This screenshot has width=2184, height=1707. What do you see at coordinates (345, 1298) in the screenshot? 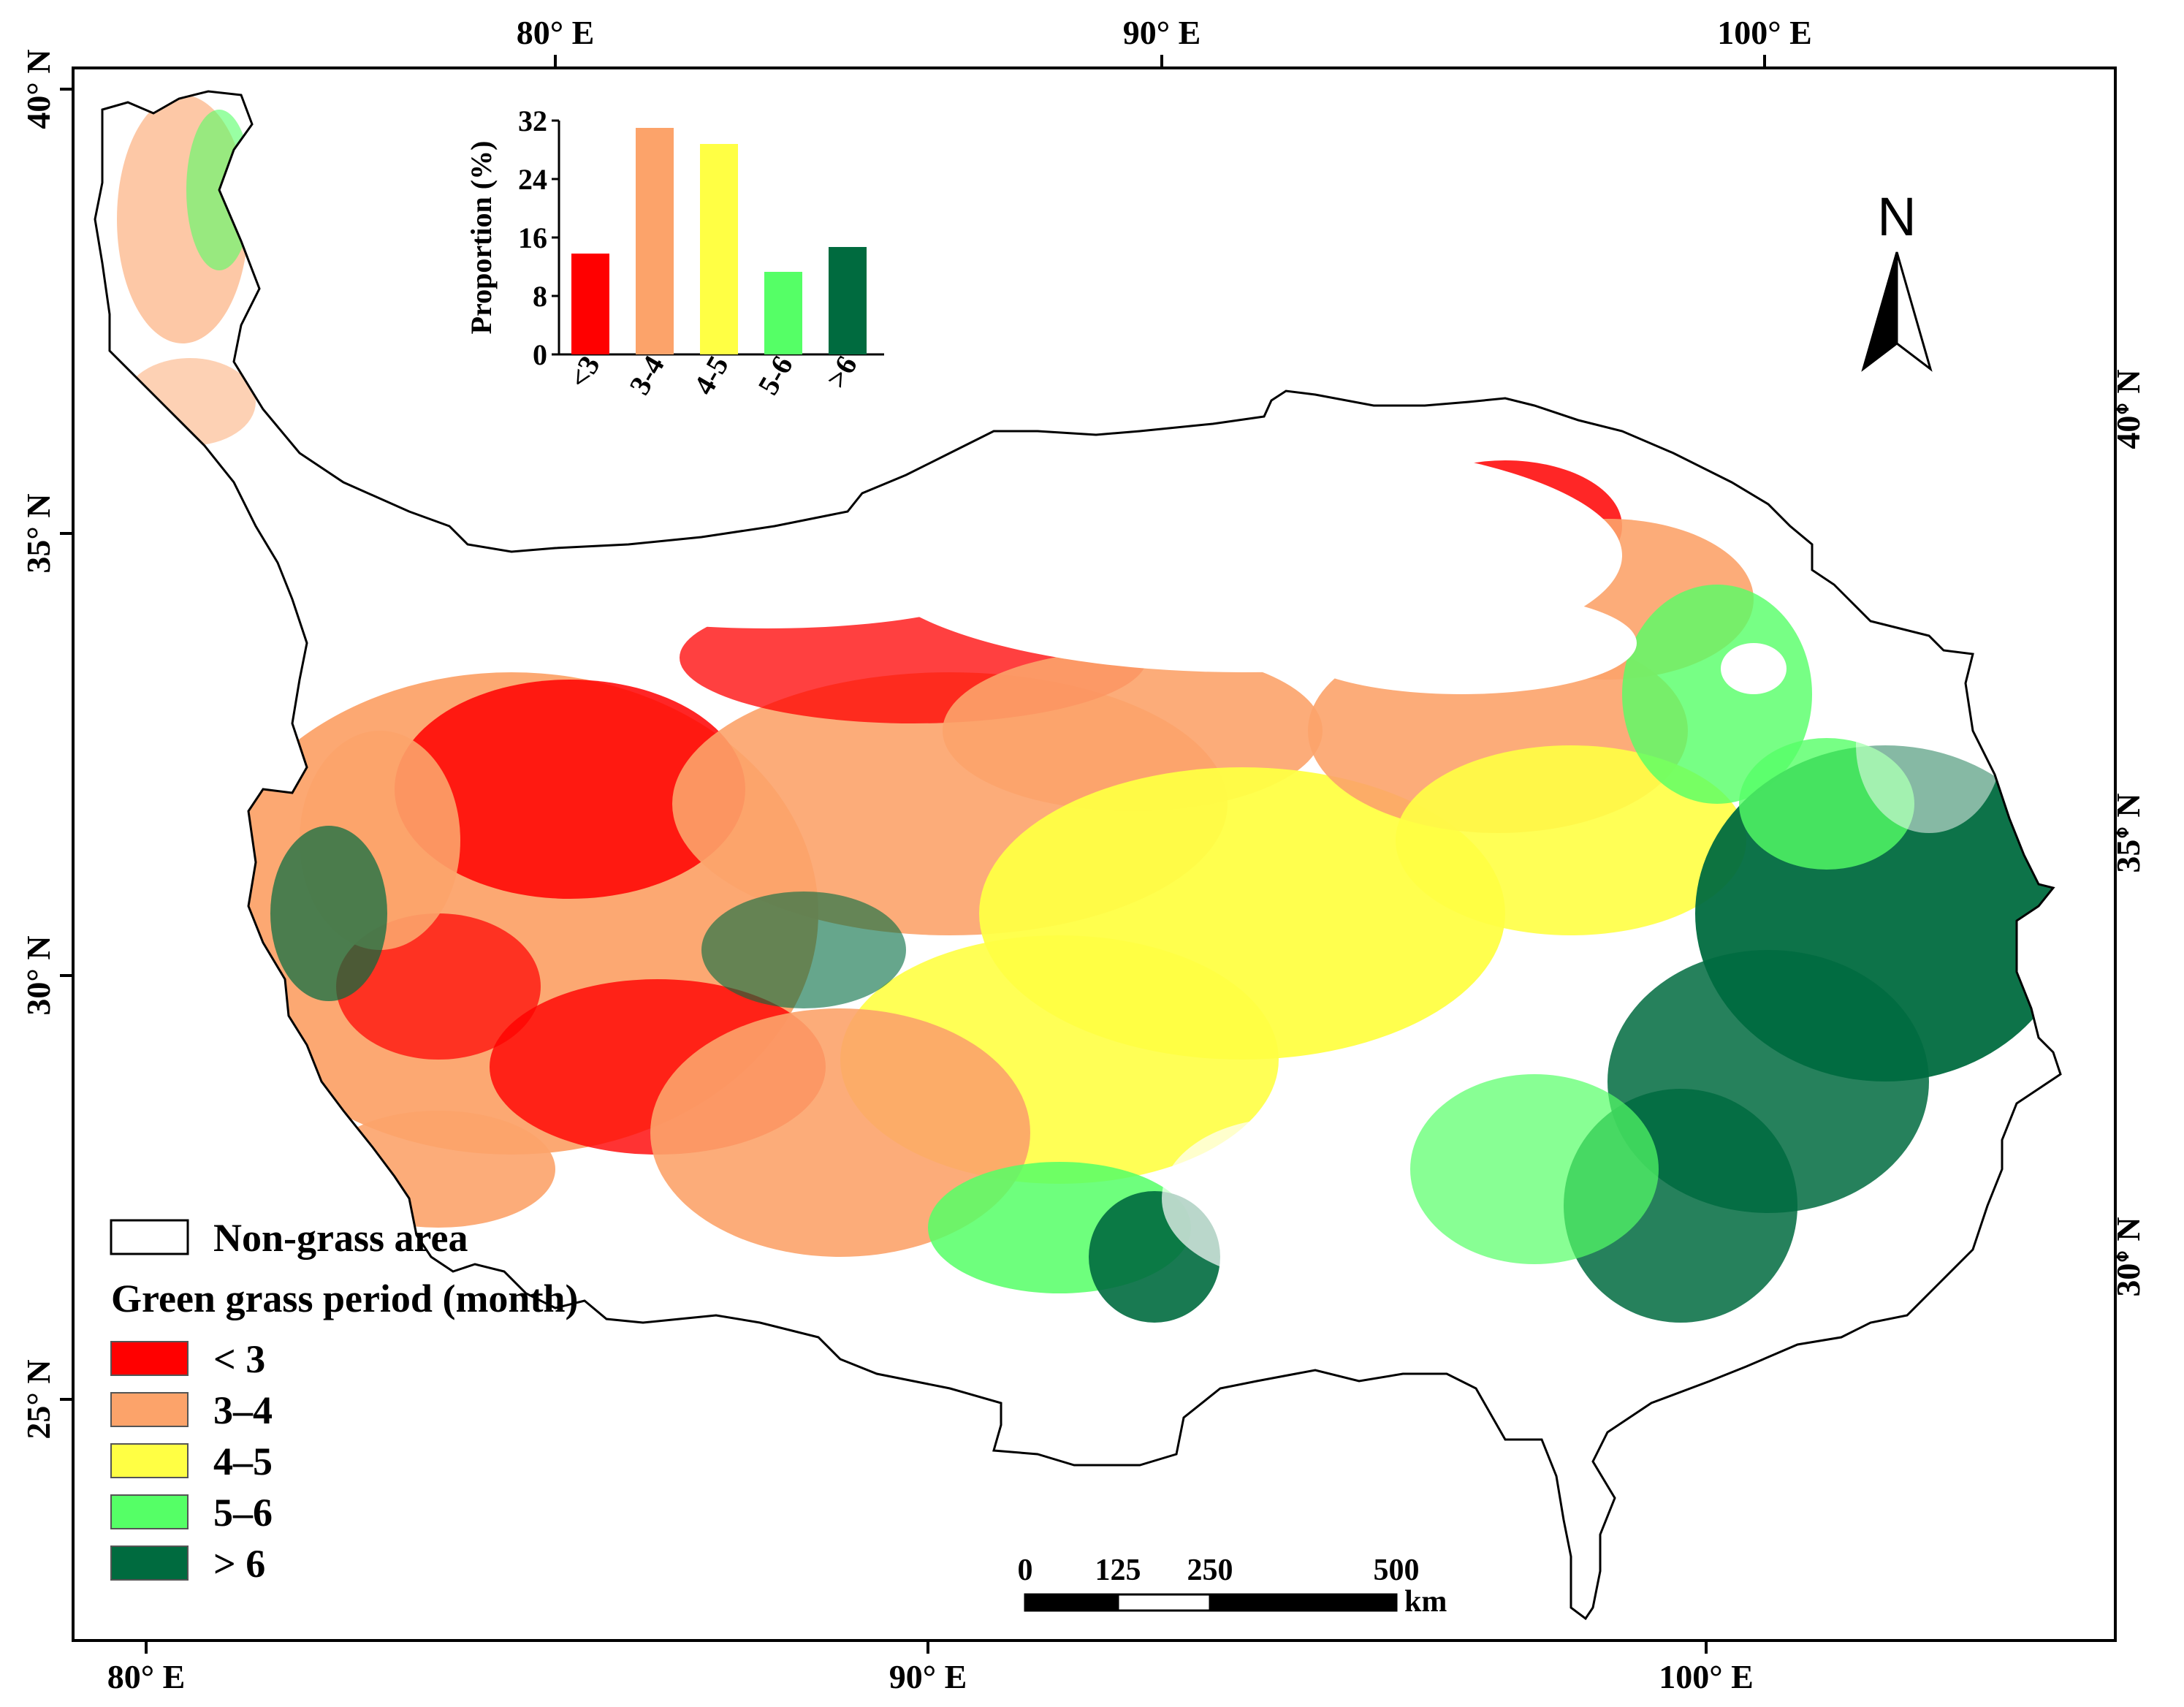
I see `legend-title: Green grass period (month)` at bounding box center [345, 1298].